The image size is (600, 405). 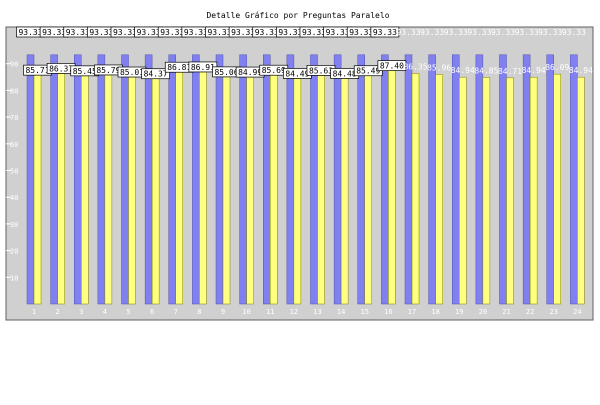 I want to click on x-tick-label: 2, so click(x=58, y=312).